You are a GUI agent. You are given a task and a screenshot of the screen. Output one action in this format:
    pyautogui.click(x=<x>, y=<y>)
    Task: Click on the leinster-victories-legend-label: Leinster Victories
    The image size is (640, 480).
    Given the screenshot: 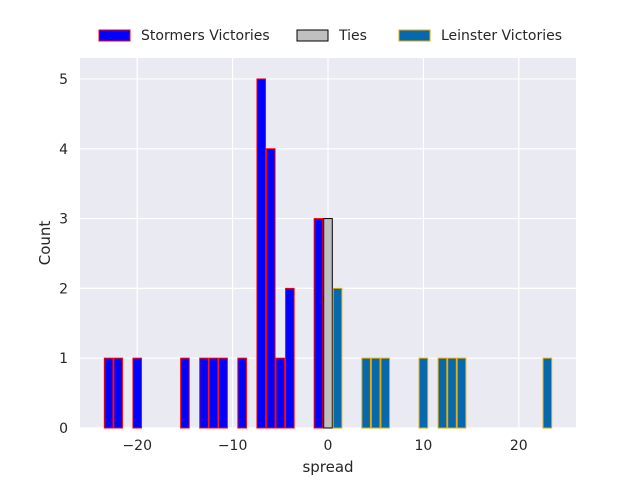 What is the action you would take?
    pyautogui.click(x=501, y=36)
    